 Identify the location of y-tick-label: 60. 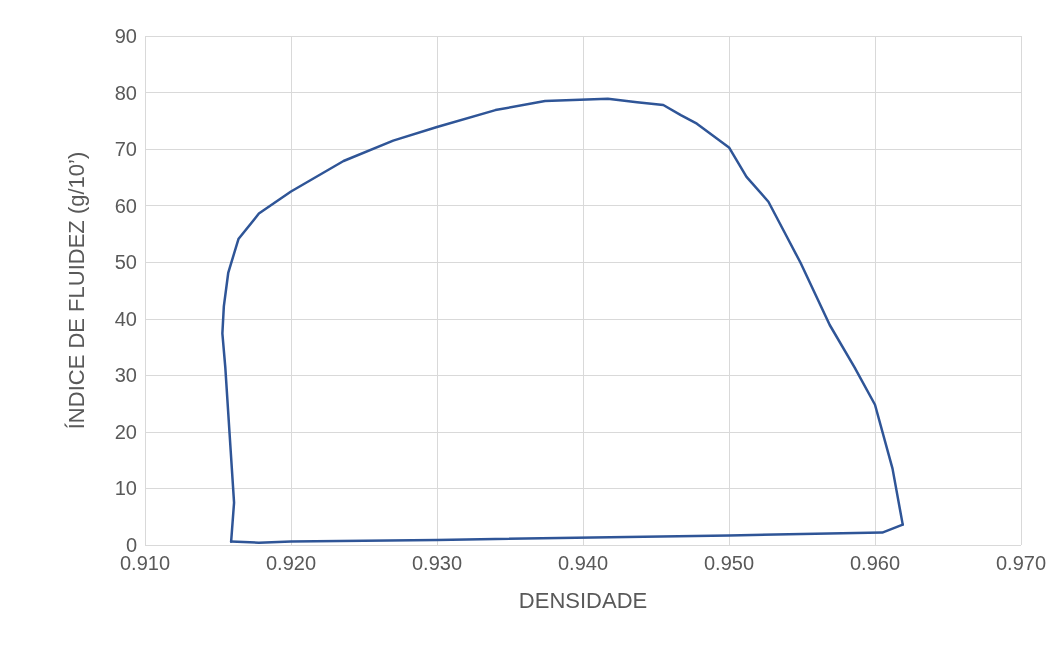
(125, 205).